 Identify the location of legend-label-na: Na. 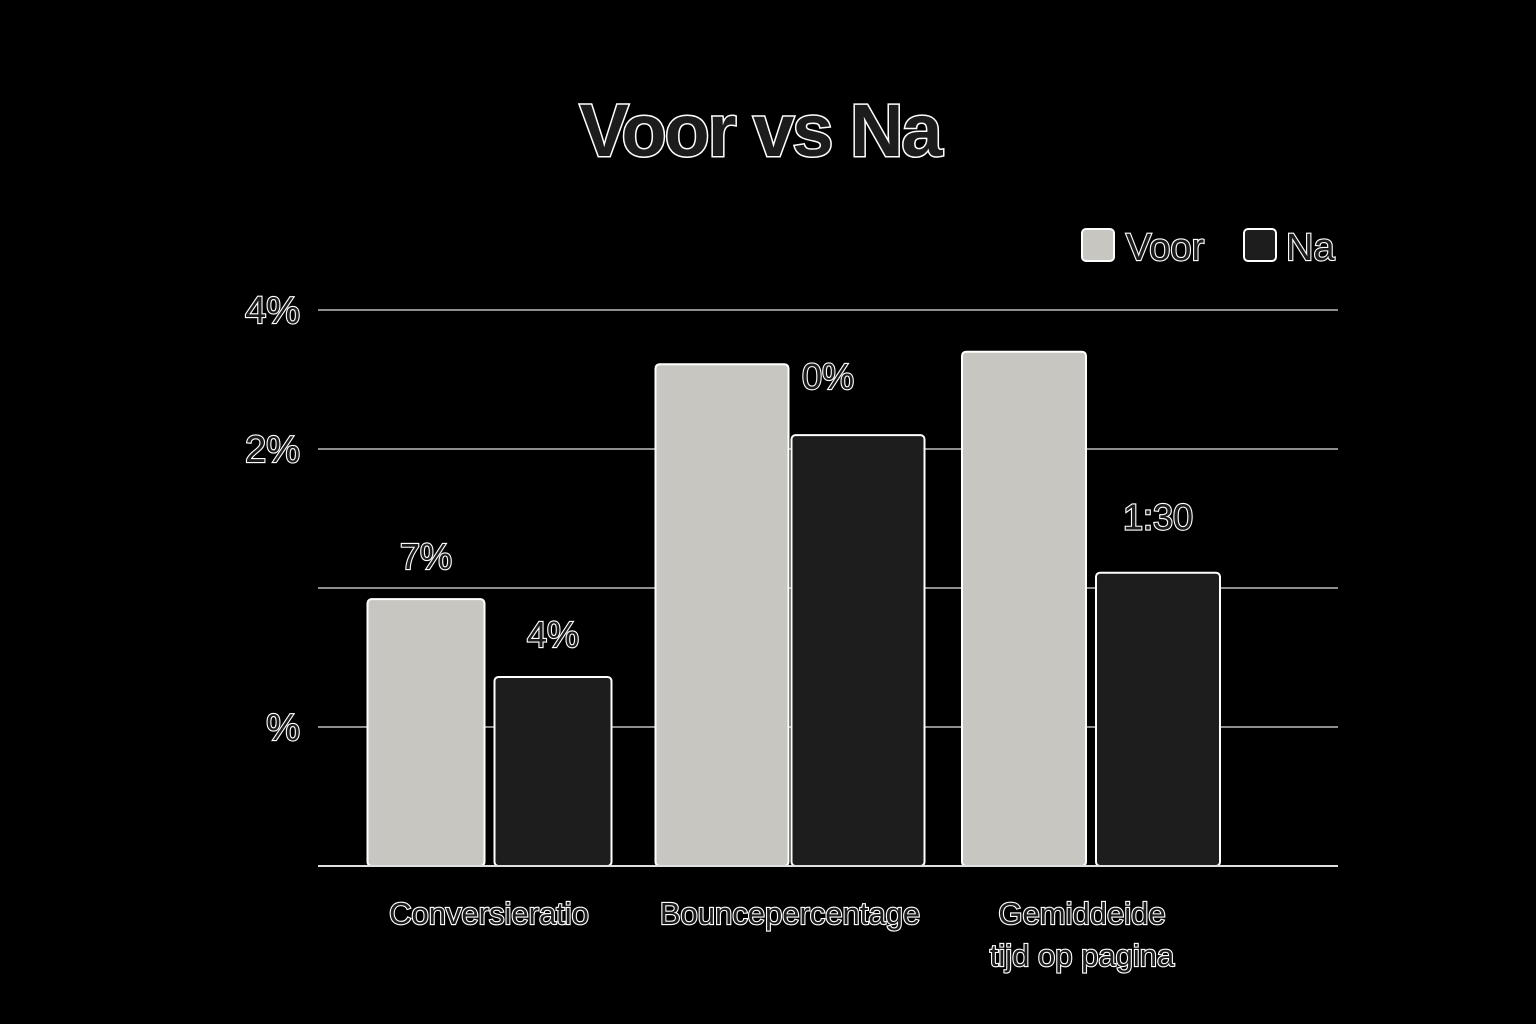
(1310, 248).